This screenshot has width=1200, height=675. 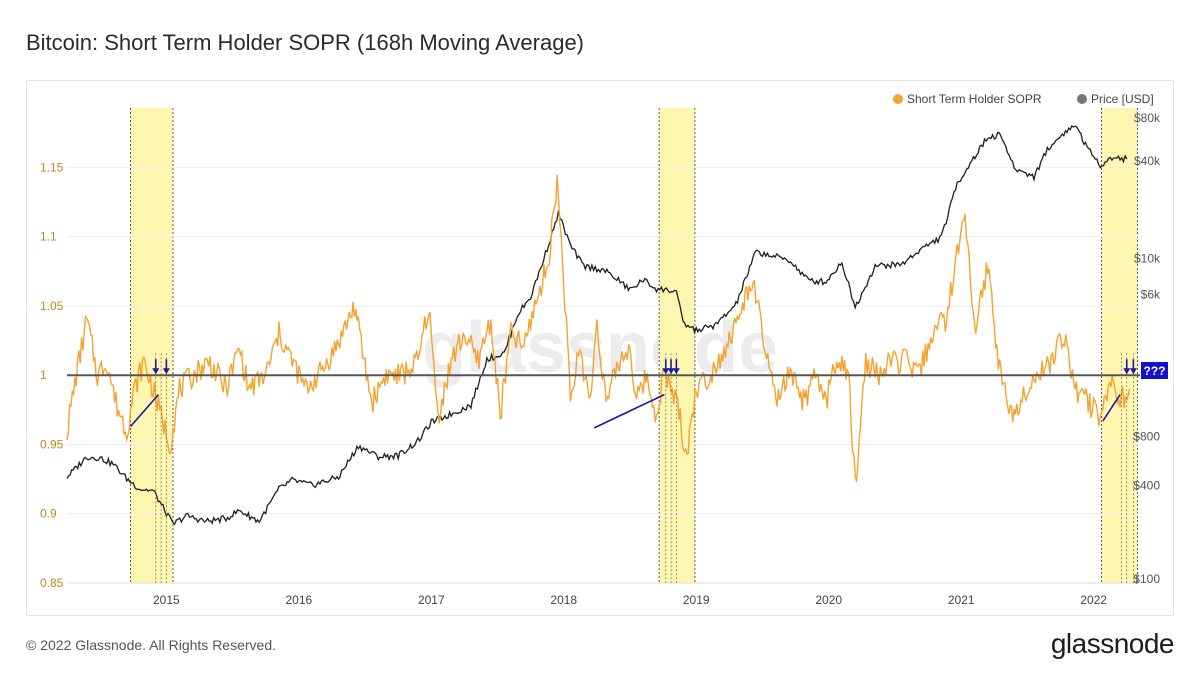 What do you see at coordinates (431, 600) in the screenshot?
I see `x-tick-label: 2017` at bounding box center [431, 600].